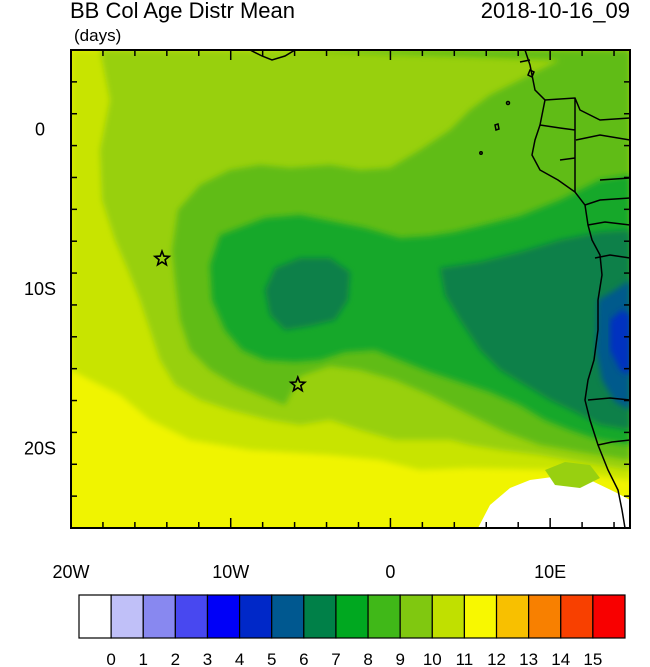  I want to click on map-timestamp: 2018-10-16_09, so click(555, 11).